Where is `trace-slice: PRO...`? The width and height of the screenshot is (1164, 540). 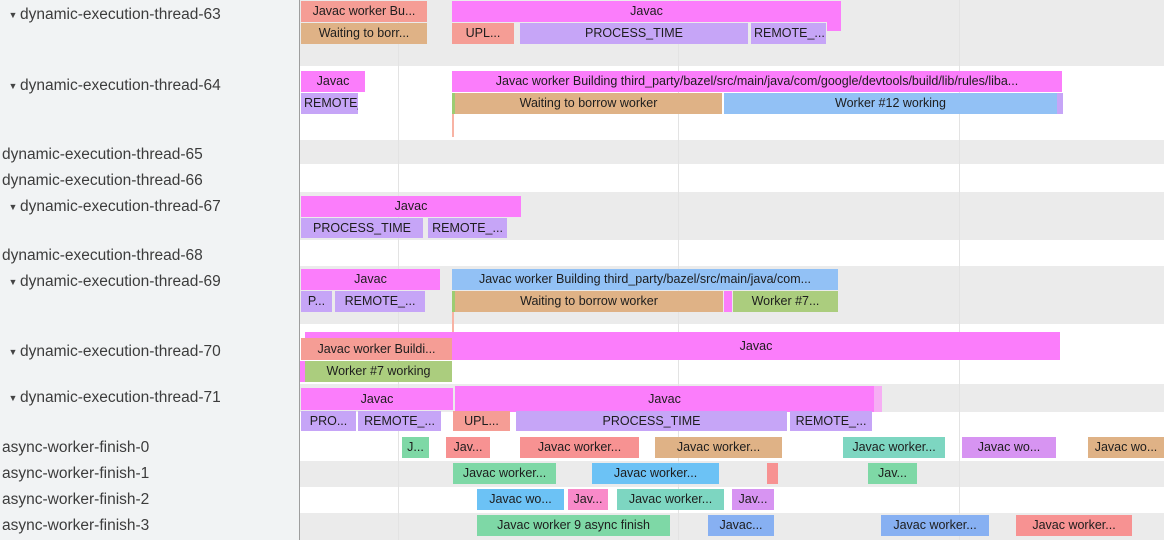
trace-slice: PRO... is located at coordinates (328, 421).